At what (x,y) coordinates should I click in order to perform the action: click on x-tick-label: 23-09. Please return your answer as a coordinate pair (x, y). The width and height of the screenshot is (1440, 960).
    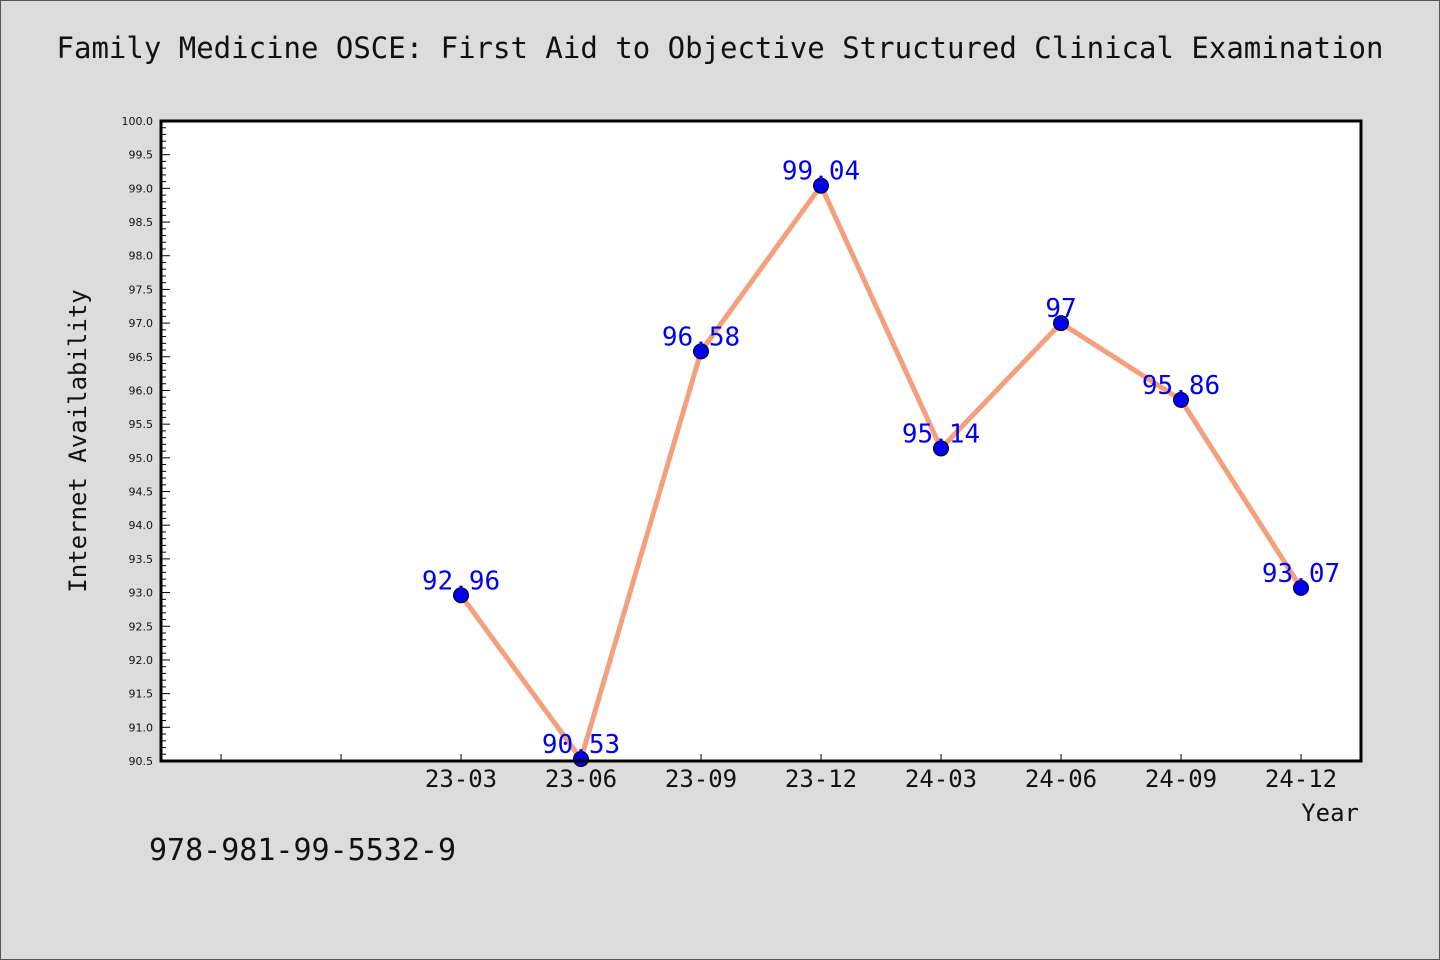
    Looking at the image, I should click on (701, 779).